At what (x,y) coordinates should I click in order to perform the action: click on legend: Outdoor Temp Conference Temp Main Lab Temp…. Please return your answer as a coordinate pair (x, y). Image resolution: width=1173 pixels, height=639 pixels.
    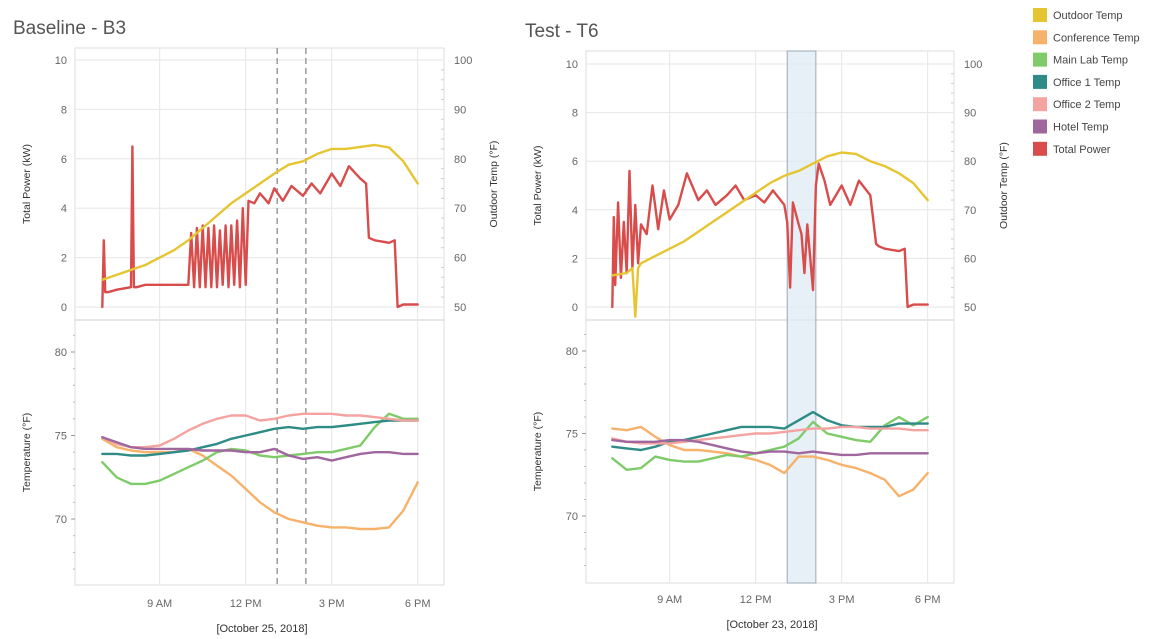
    Looking at the image, I should click on (1086, 82).